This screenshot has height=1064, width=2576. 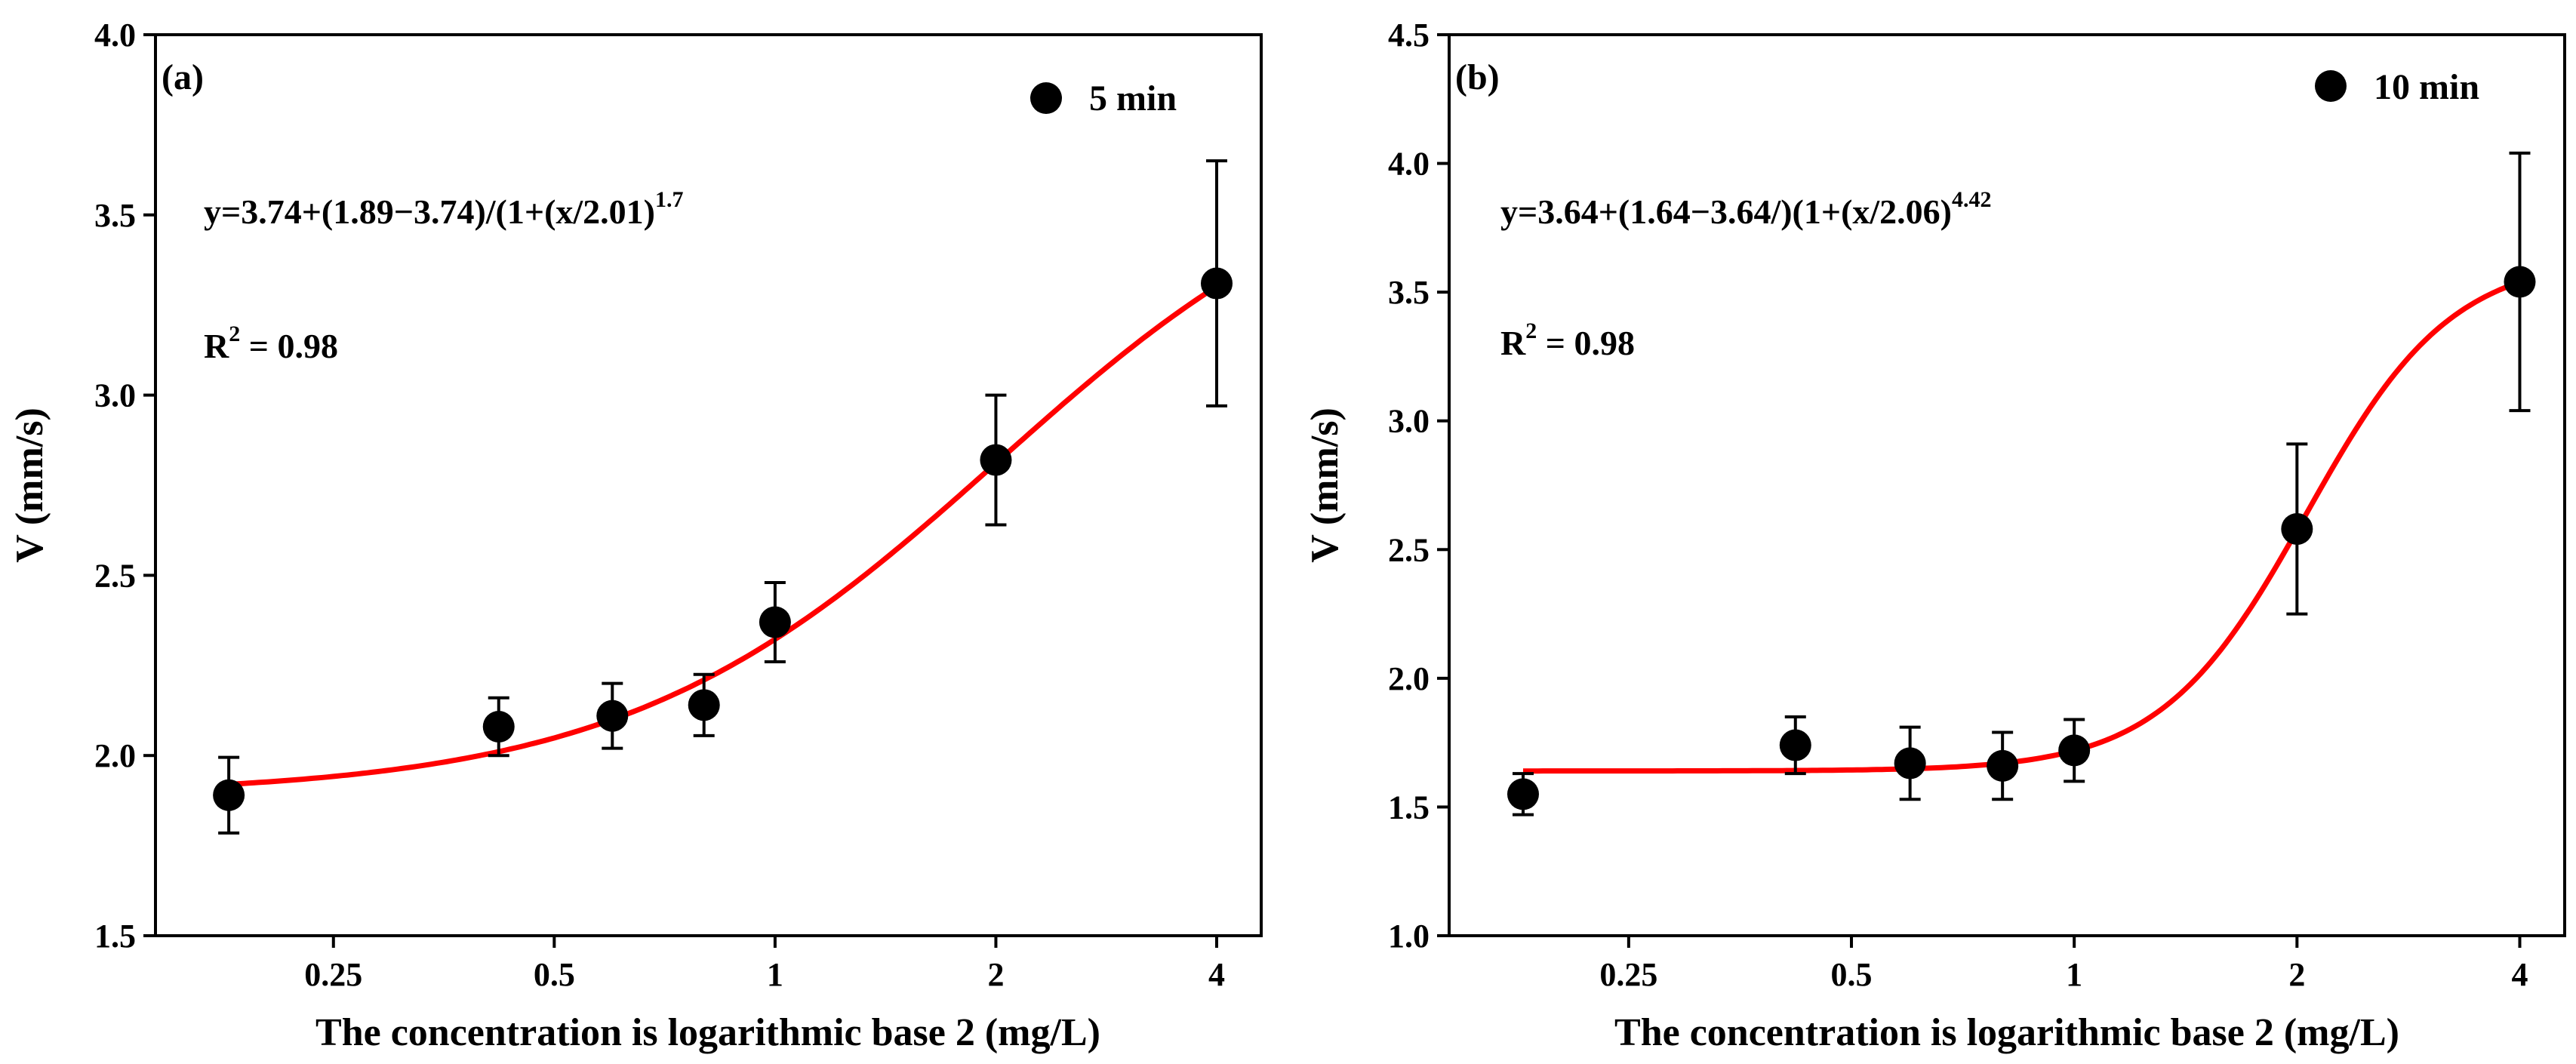 What do you see at coordinates (1133, 98) in the screenshot?
I see `legend-label: 5 min` at bounding box center [1133, 98].